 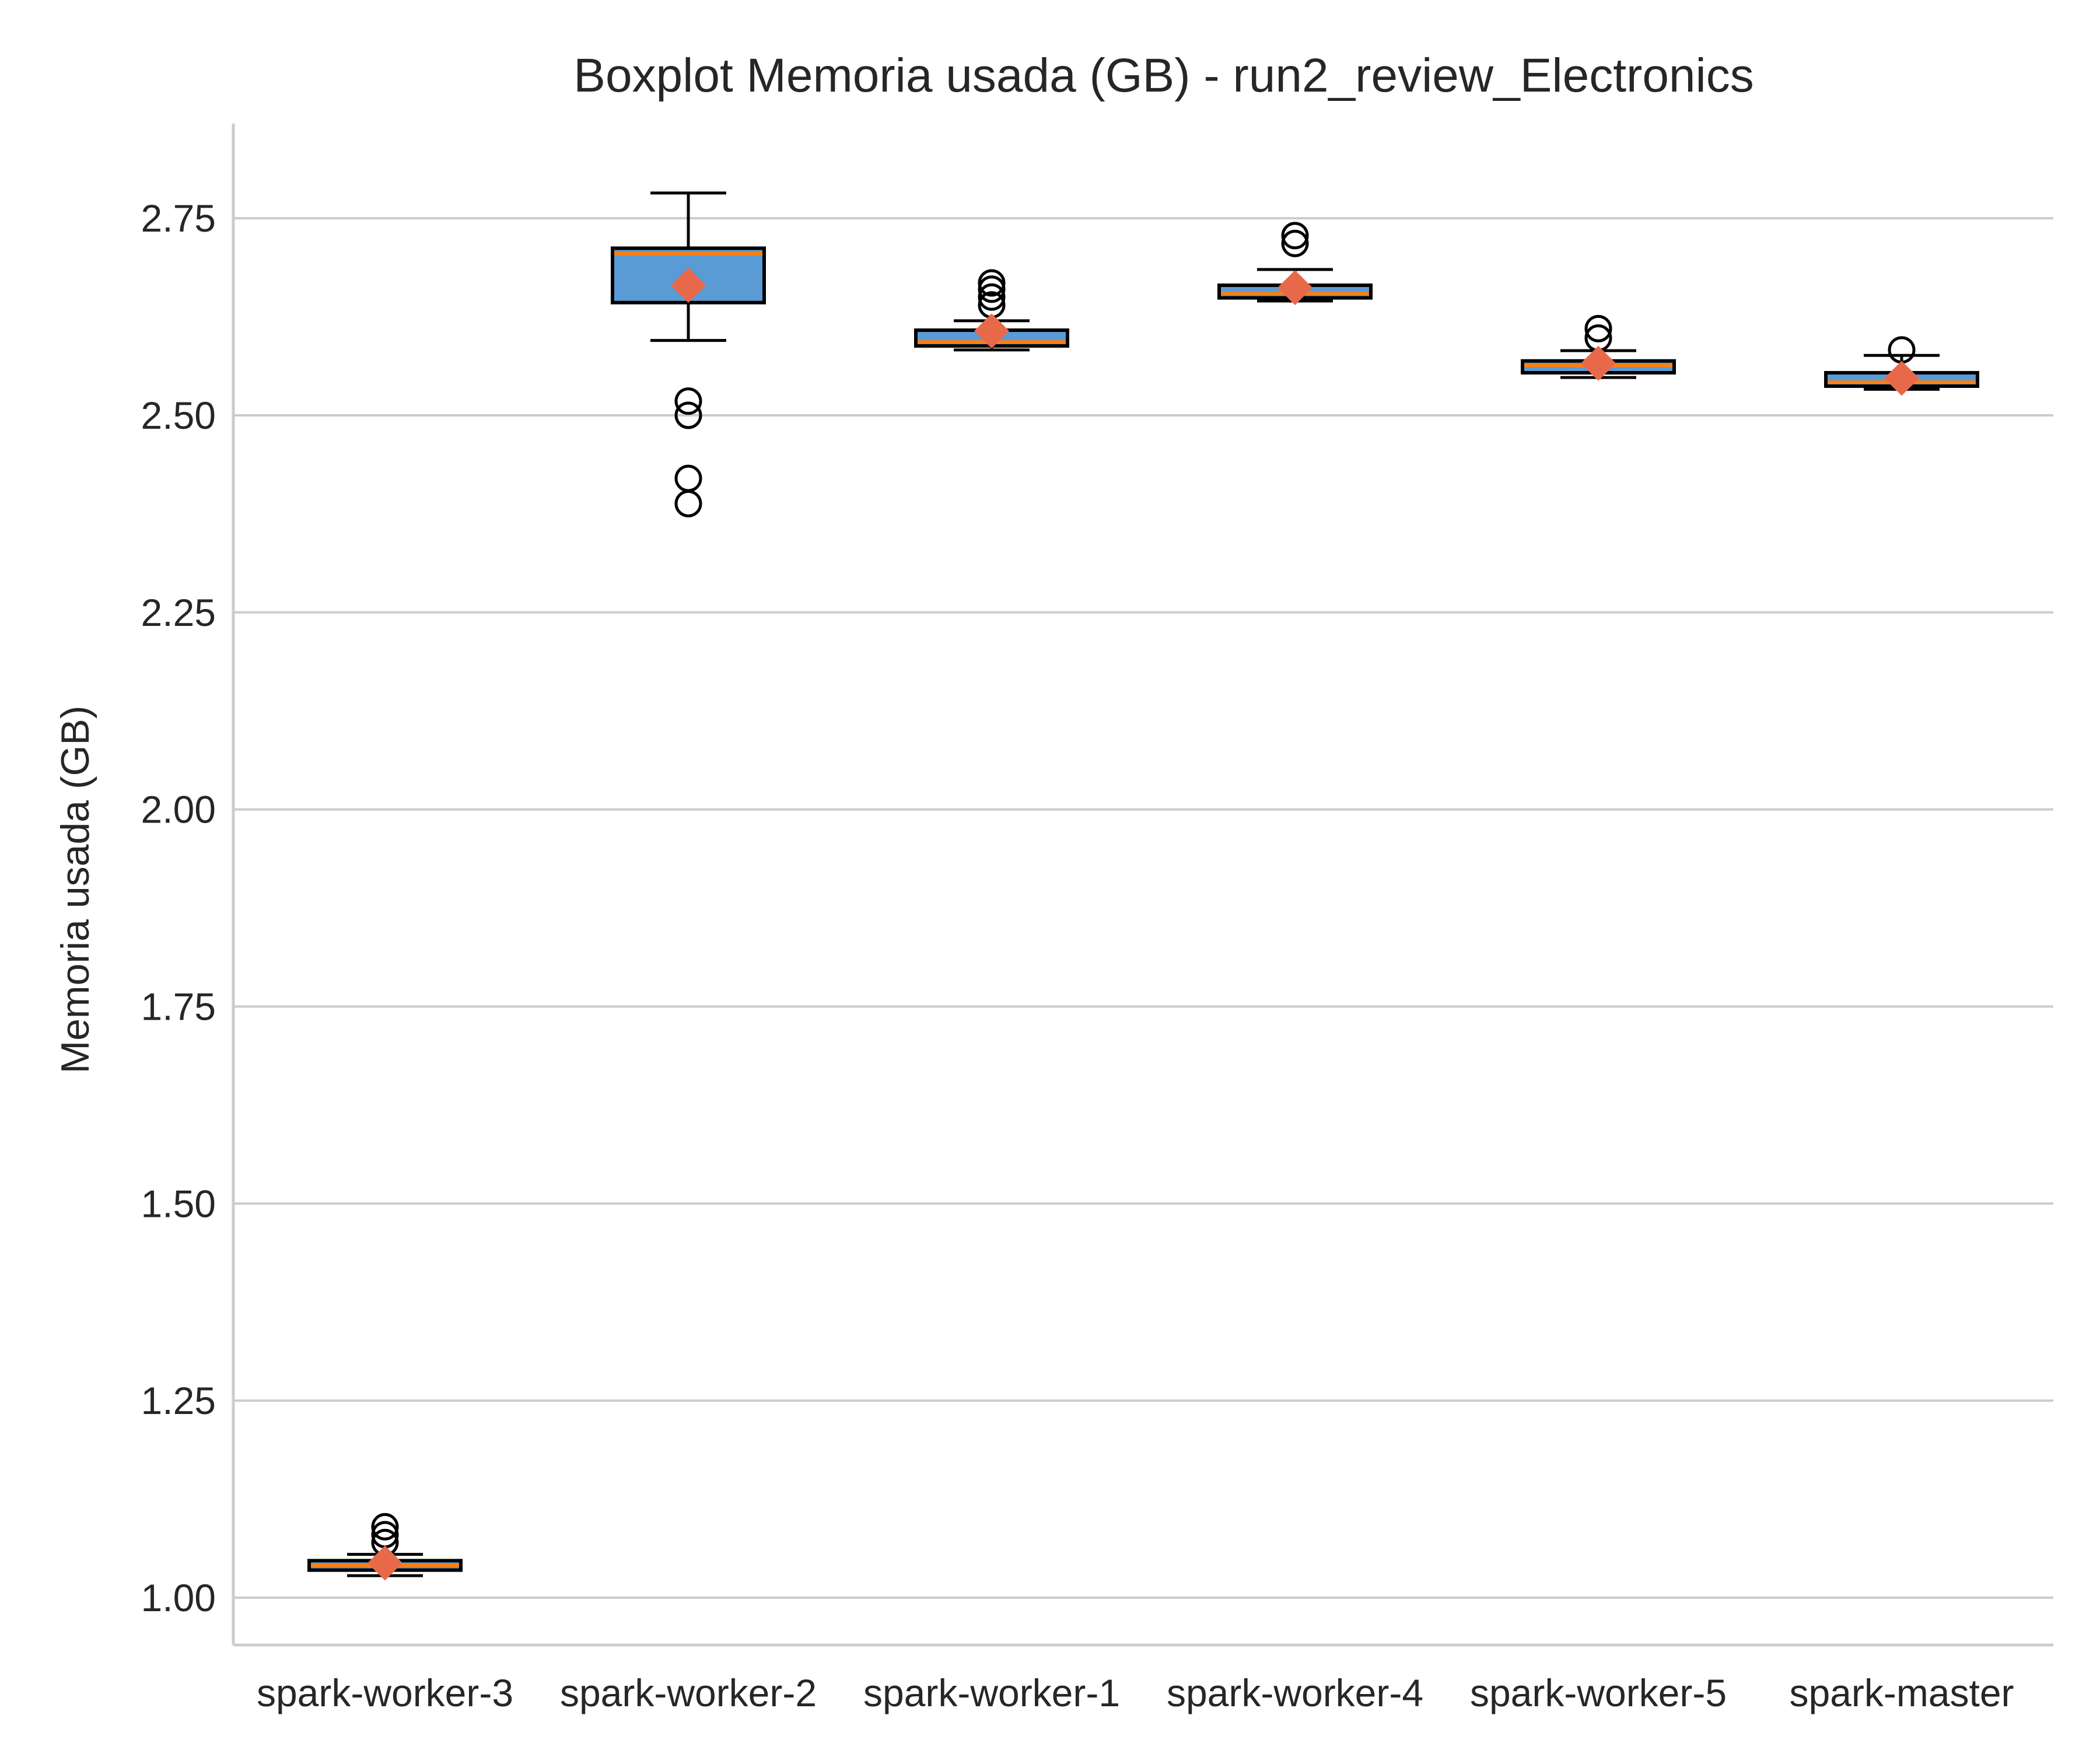 I want to click on y-tick-label: 1.00, so click(x=178, y=1597).